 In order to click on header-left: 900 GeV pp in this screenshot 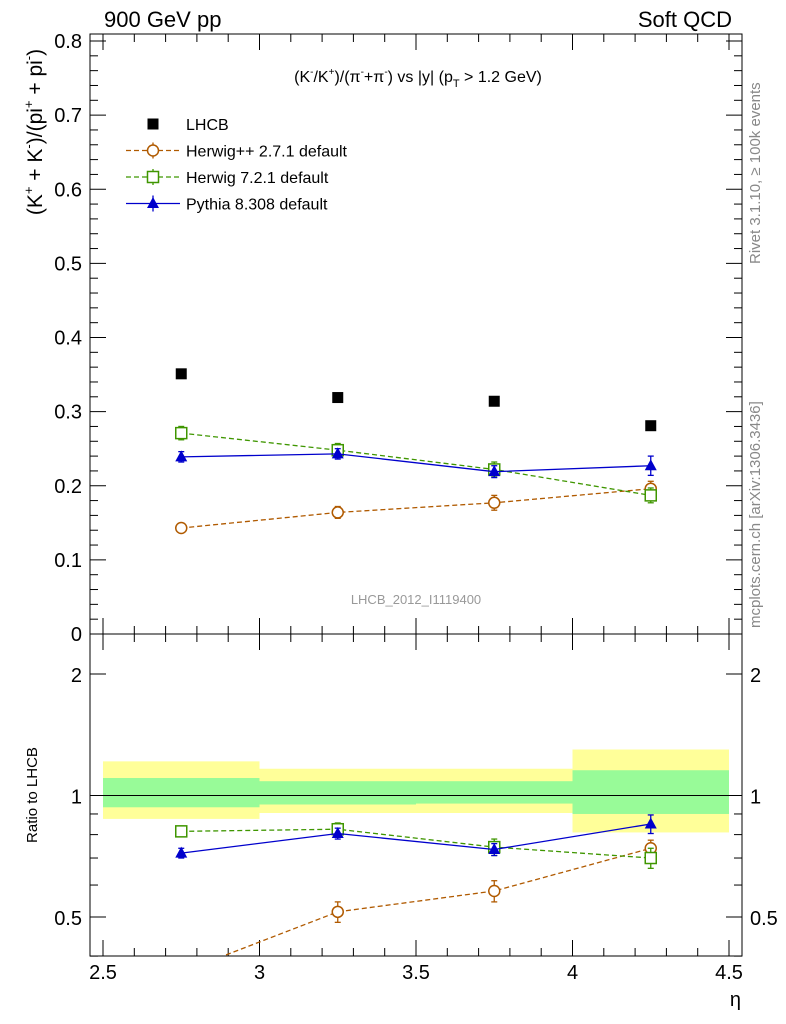, I will do `click(162, 19)`.